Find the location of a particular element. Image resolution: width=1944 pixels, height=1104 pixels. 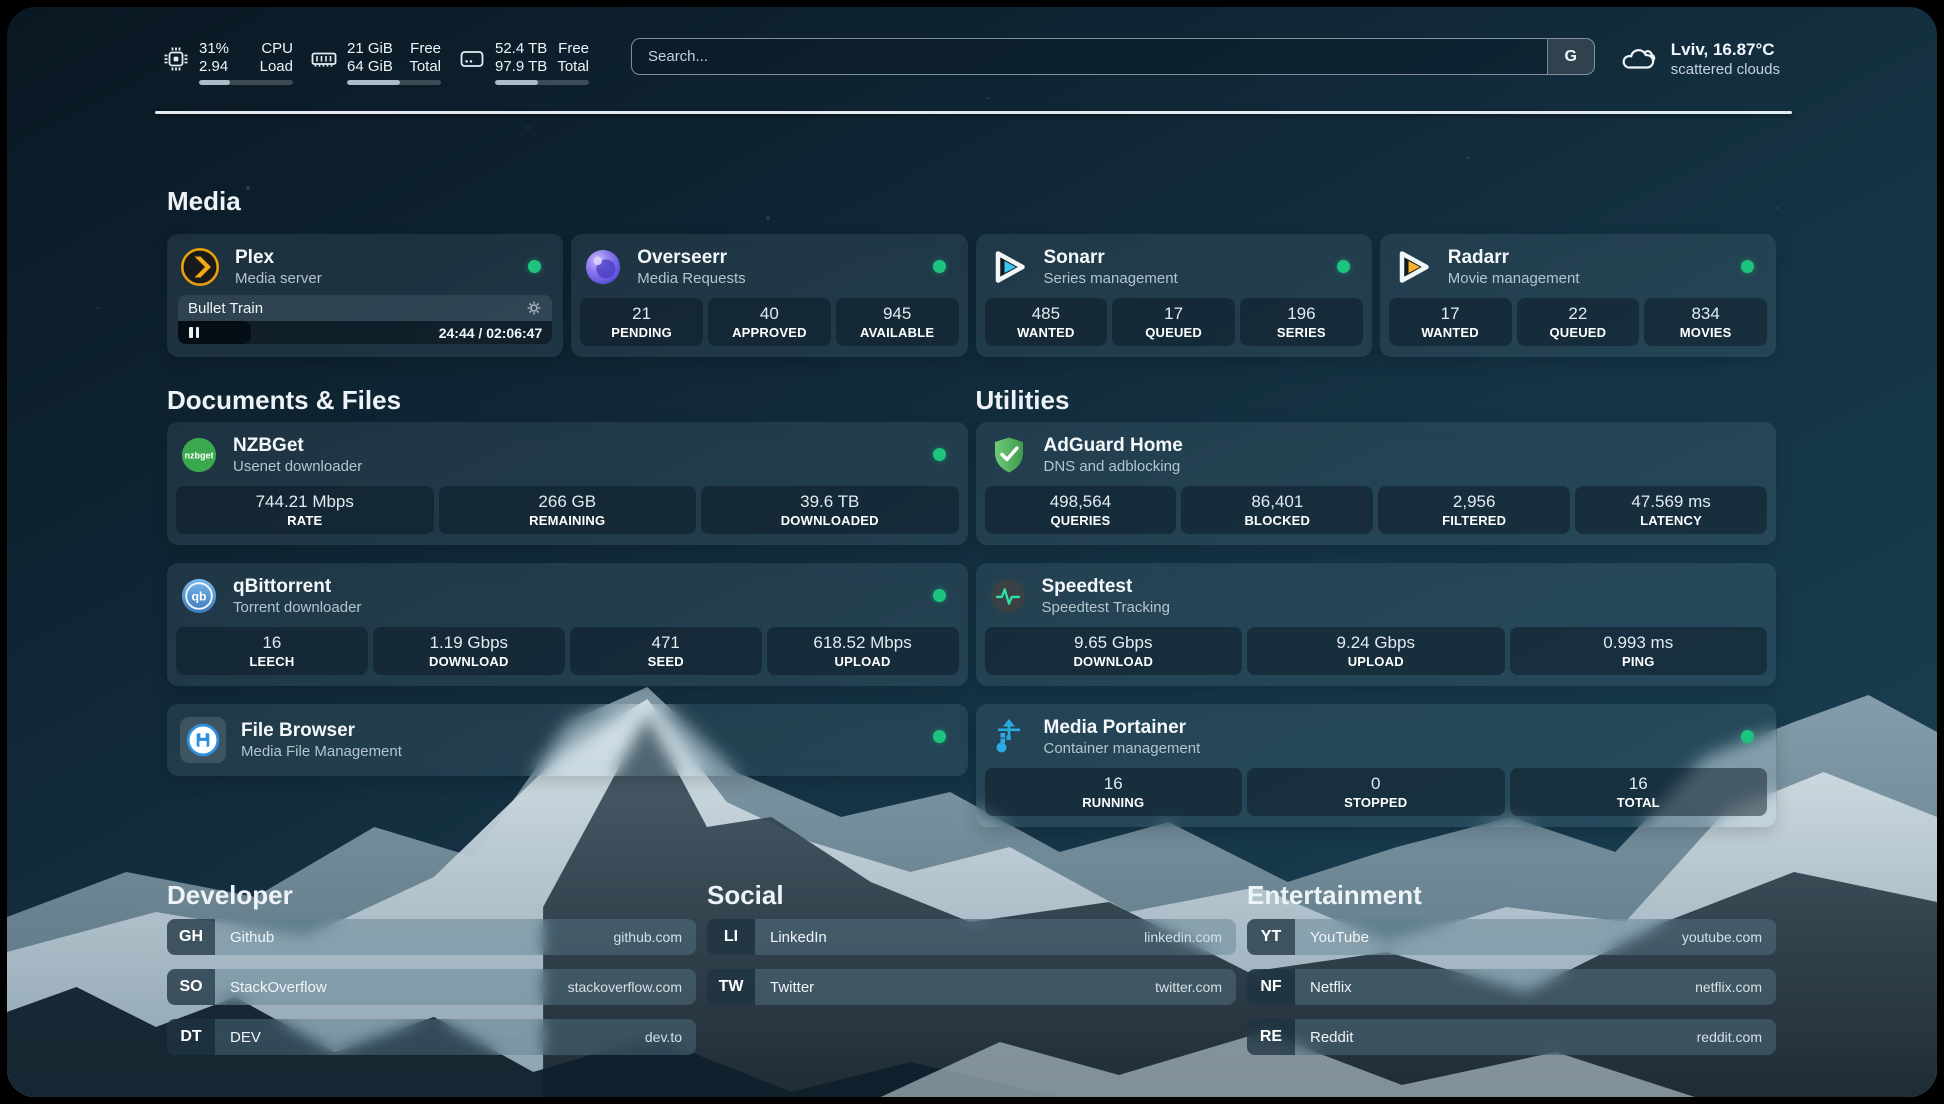

nzbget-header: nzbget NZBGet Usenet downloader is located at coordinates (567, 449).